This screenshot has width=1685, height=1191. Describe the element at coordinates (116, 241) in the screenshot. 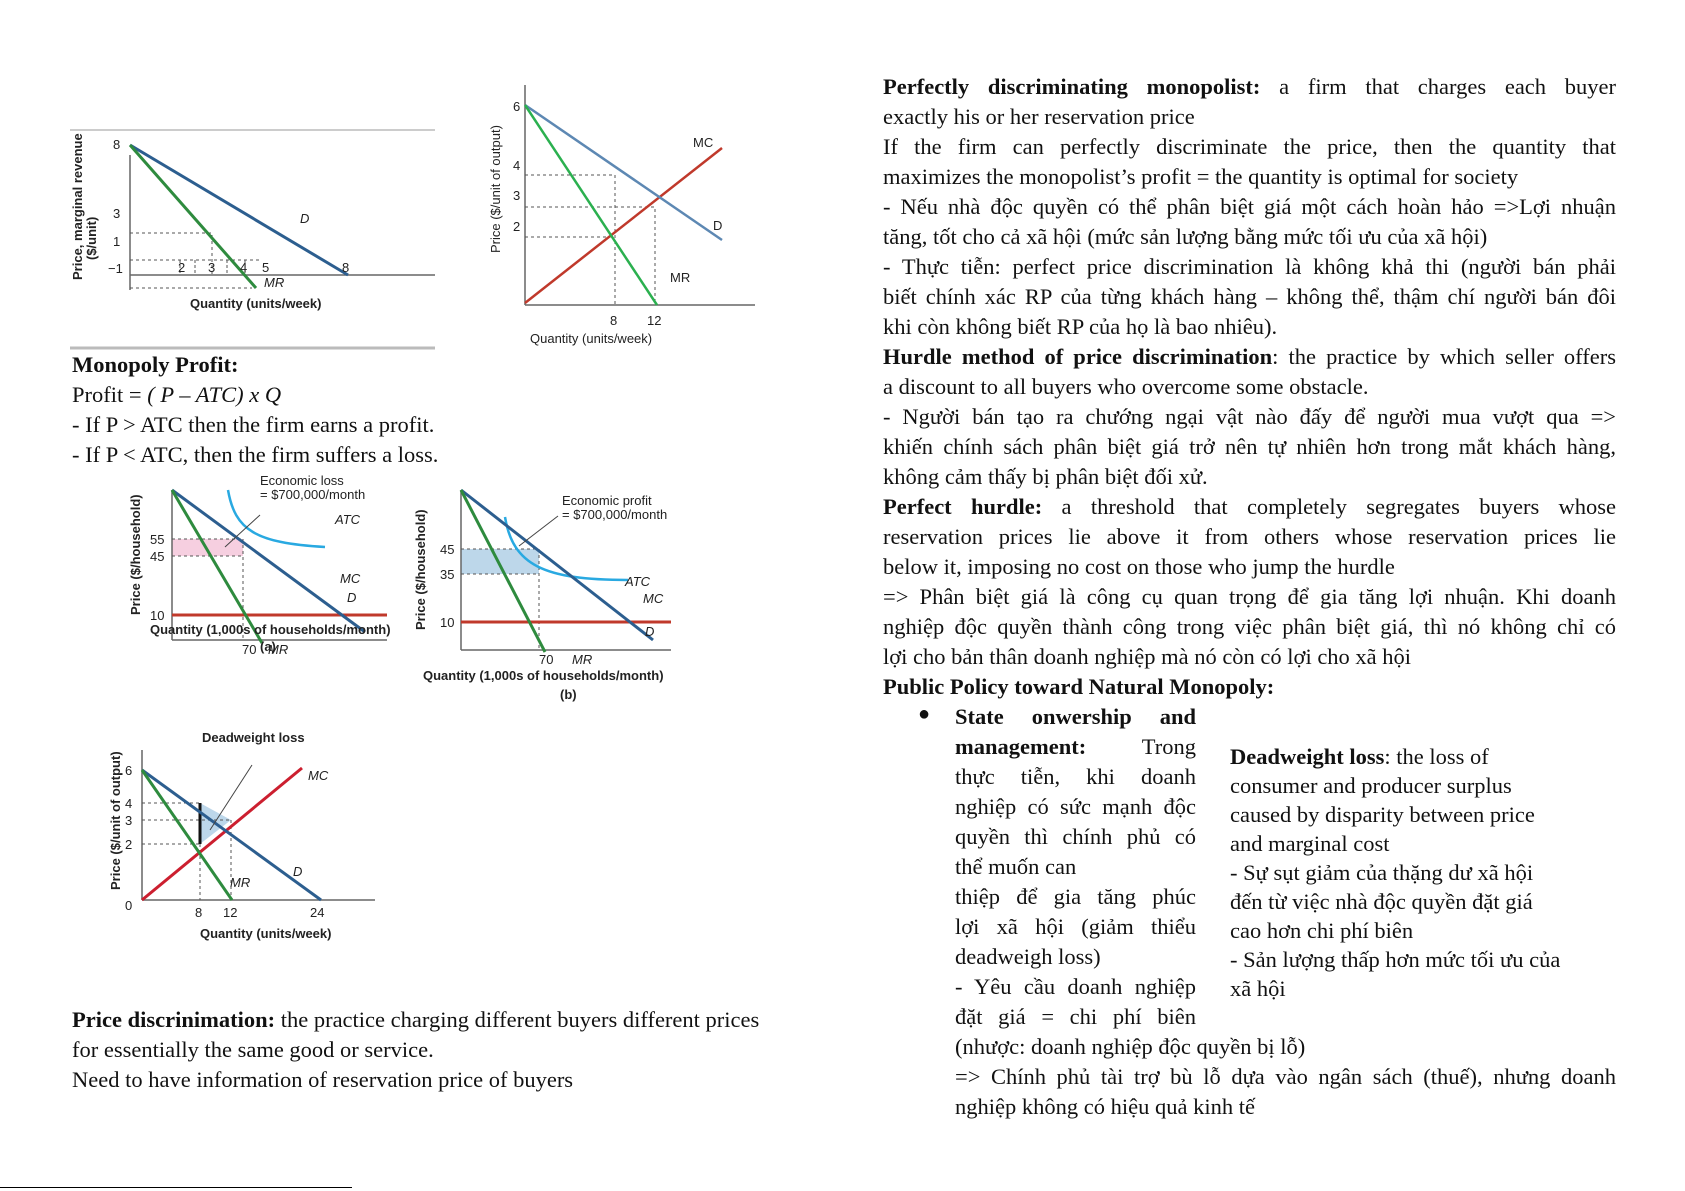

I see `chart-1-ytick-1: 1` at that location.